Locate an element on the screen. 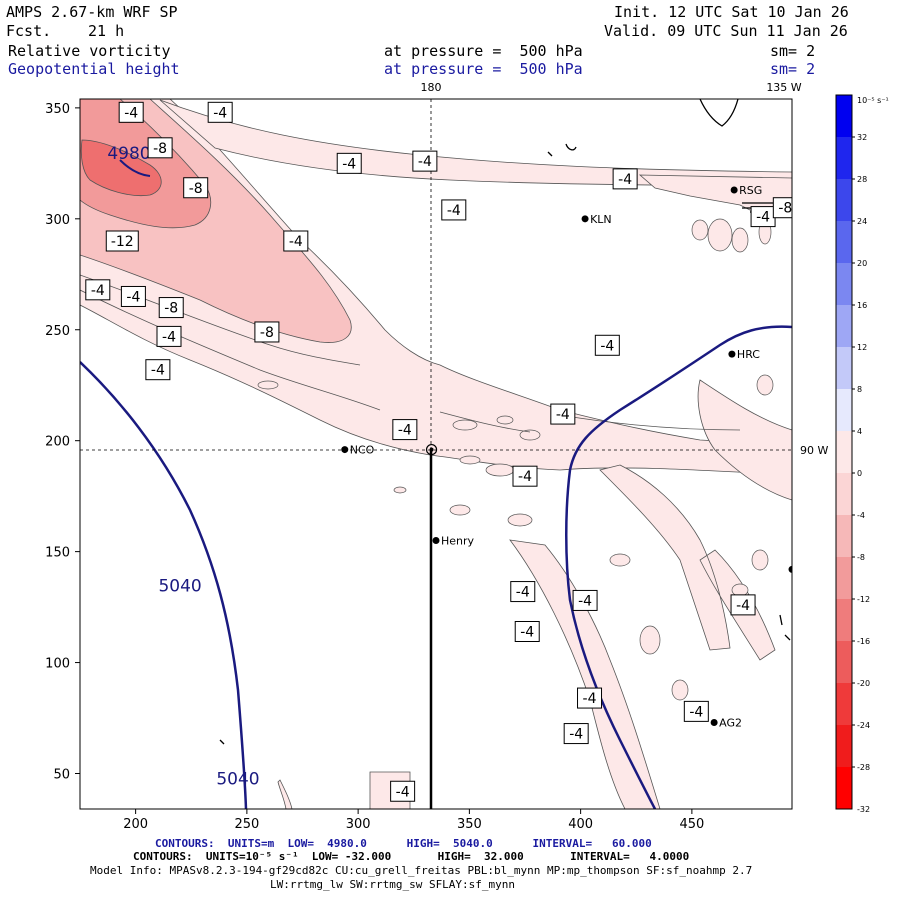 This screenshot has width=900, height=900. x-tick-label: 300 is located at coordinates (358, 824).